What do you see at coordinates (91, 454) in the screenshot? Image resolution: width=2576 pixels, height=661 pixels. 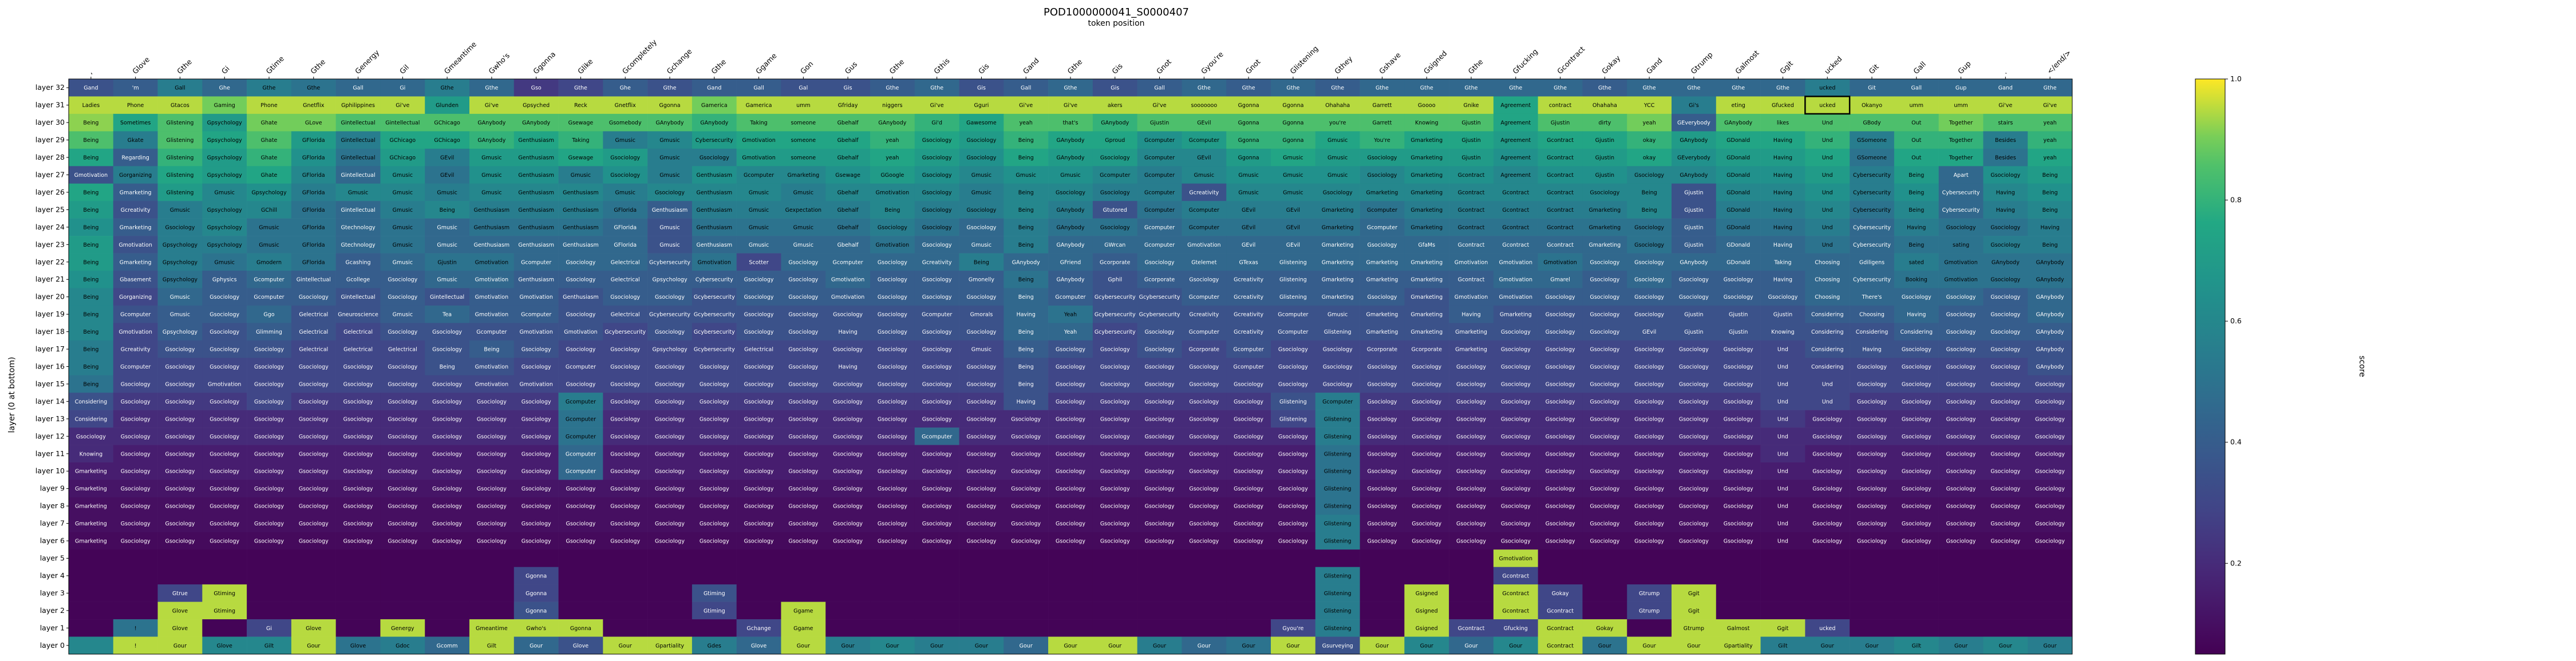 I see `cell-token-label: Knowing` at bounding box center [91, 454].